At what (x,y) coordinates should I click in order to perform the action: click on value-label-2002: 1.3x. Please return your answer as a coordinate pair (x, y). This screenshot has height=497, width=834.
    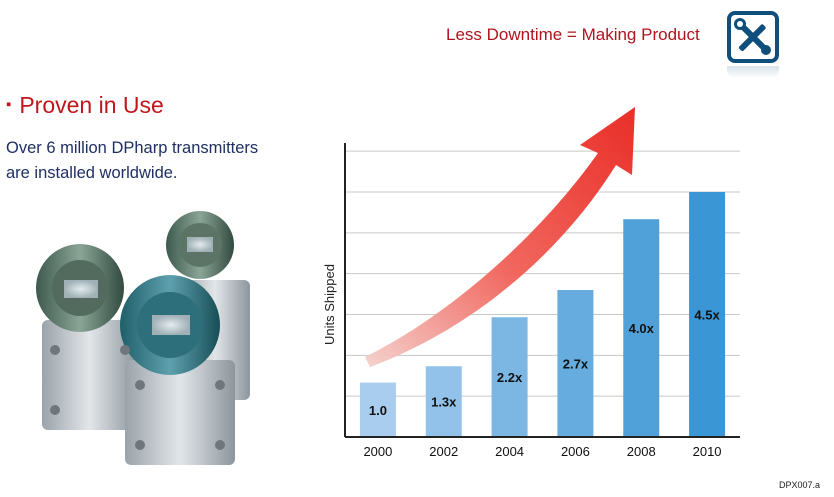
    Looking at the image, I should click on (444, 402).